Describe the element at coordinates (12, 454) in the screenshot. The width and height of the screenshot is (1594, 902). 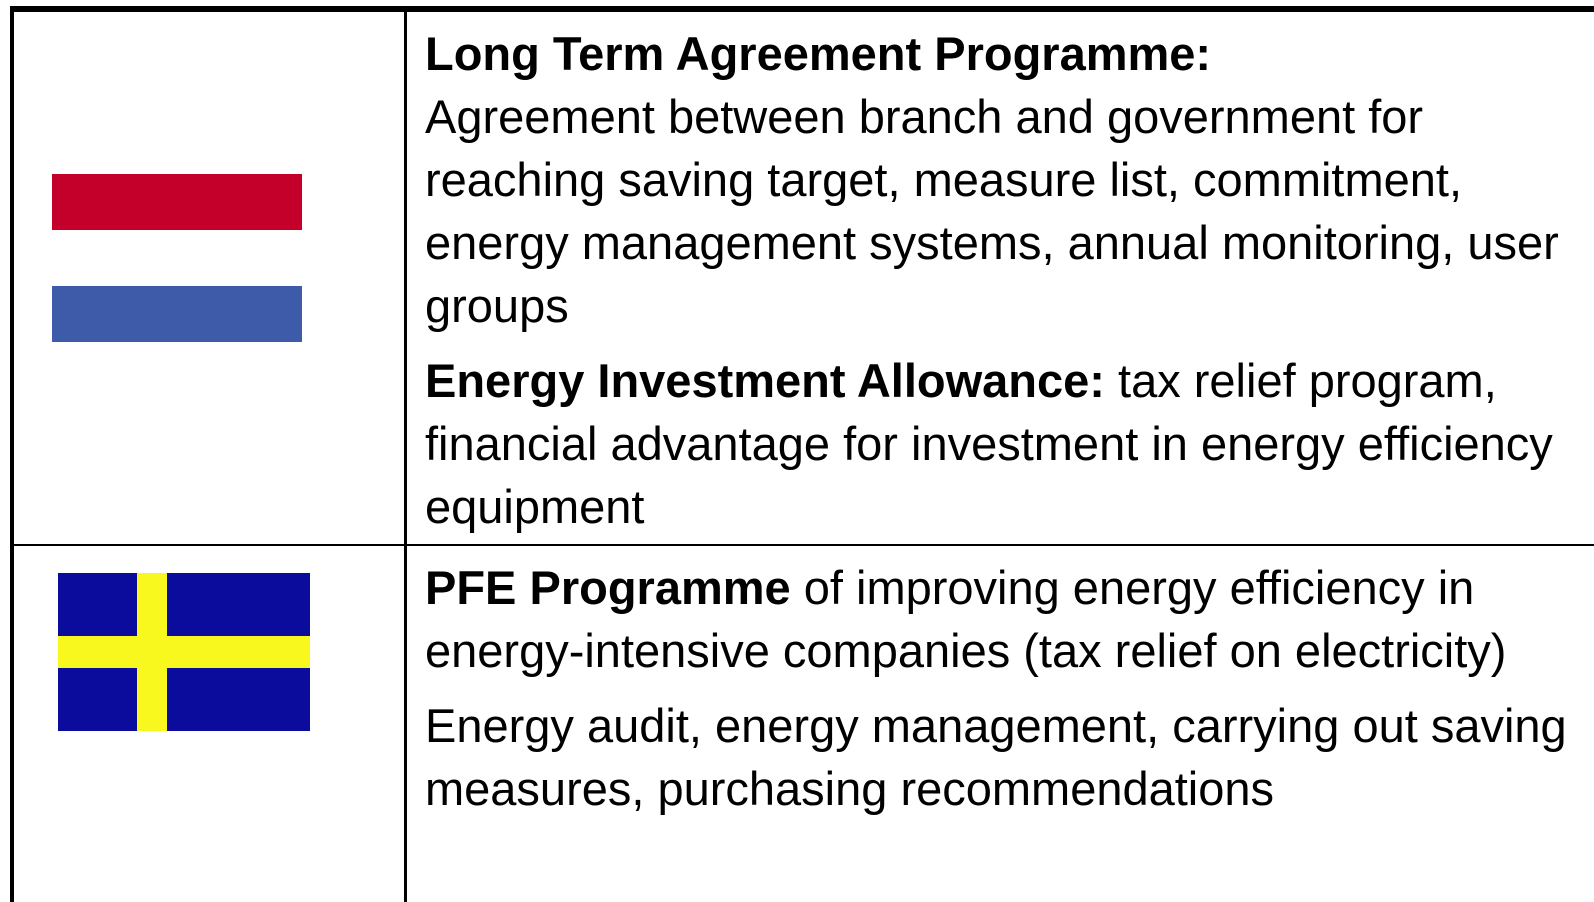
I see `table-left-border` at that location.